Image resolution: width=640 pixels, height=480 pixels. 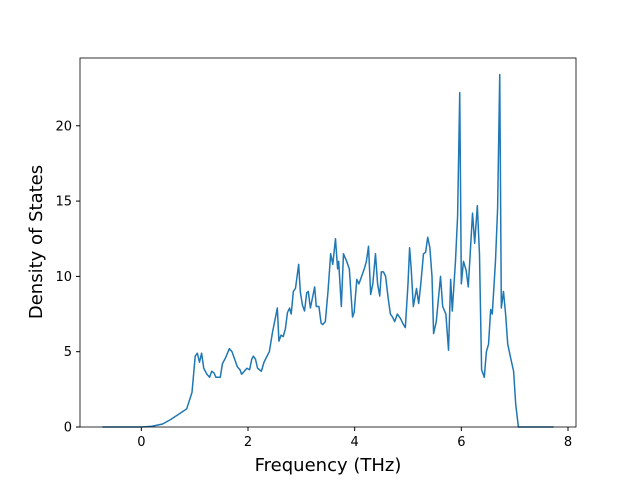 What do you see at coordinates (63, 126) in the screenshot?
I see `y-tick-label: 20` at bounding box center [63, 126].